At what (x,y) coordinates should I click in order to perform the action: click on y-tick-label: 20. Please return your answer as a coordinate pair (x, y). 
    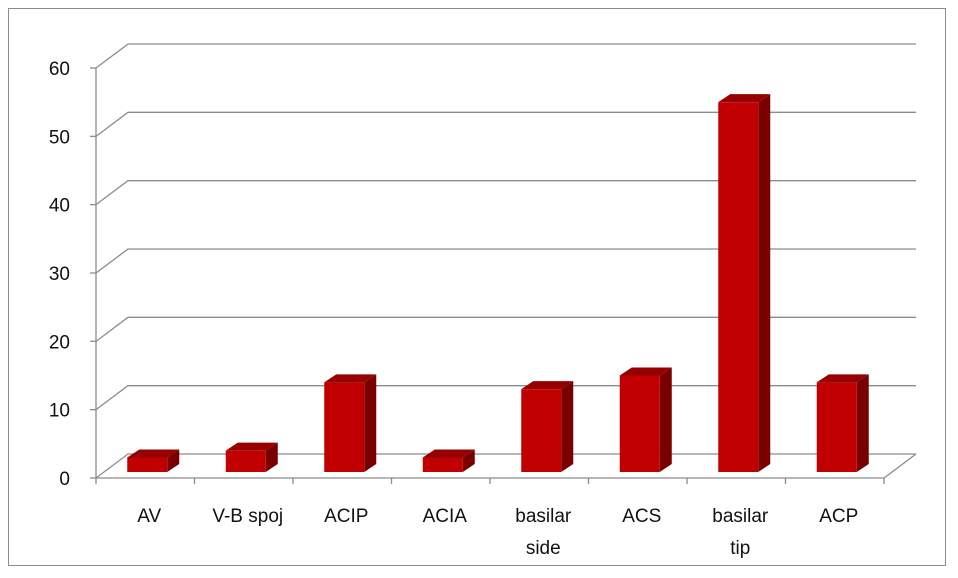
    Looking at the image, I should click on (59, 342).